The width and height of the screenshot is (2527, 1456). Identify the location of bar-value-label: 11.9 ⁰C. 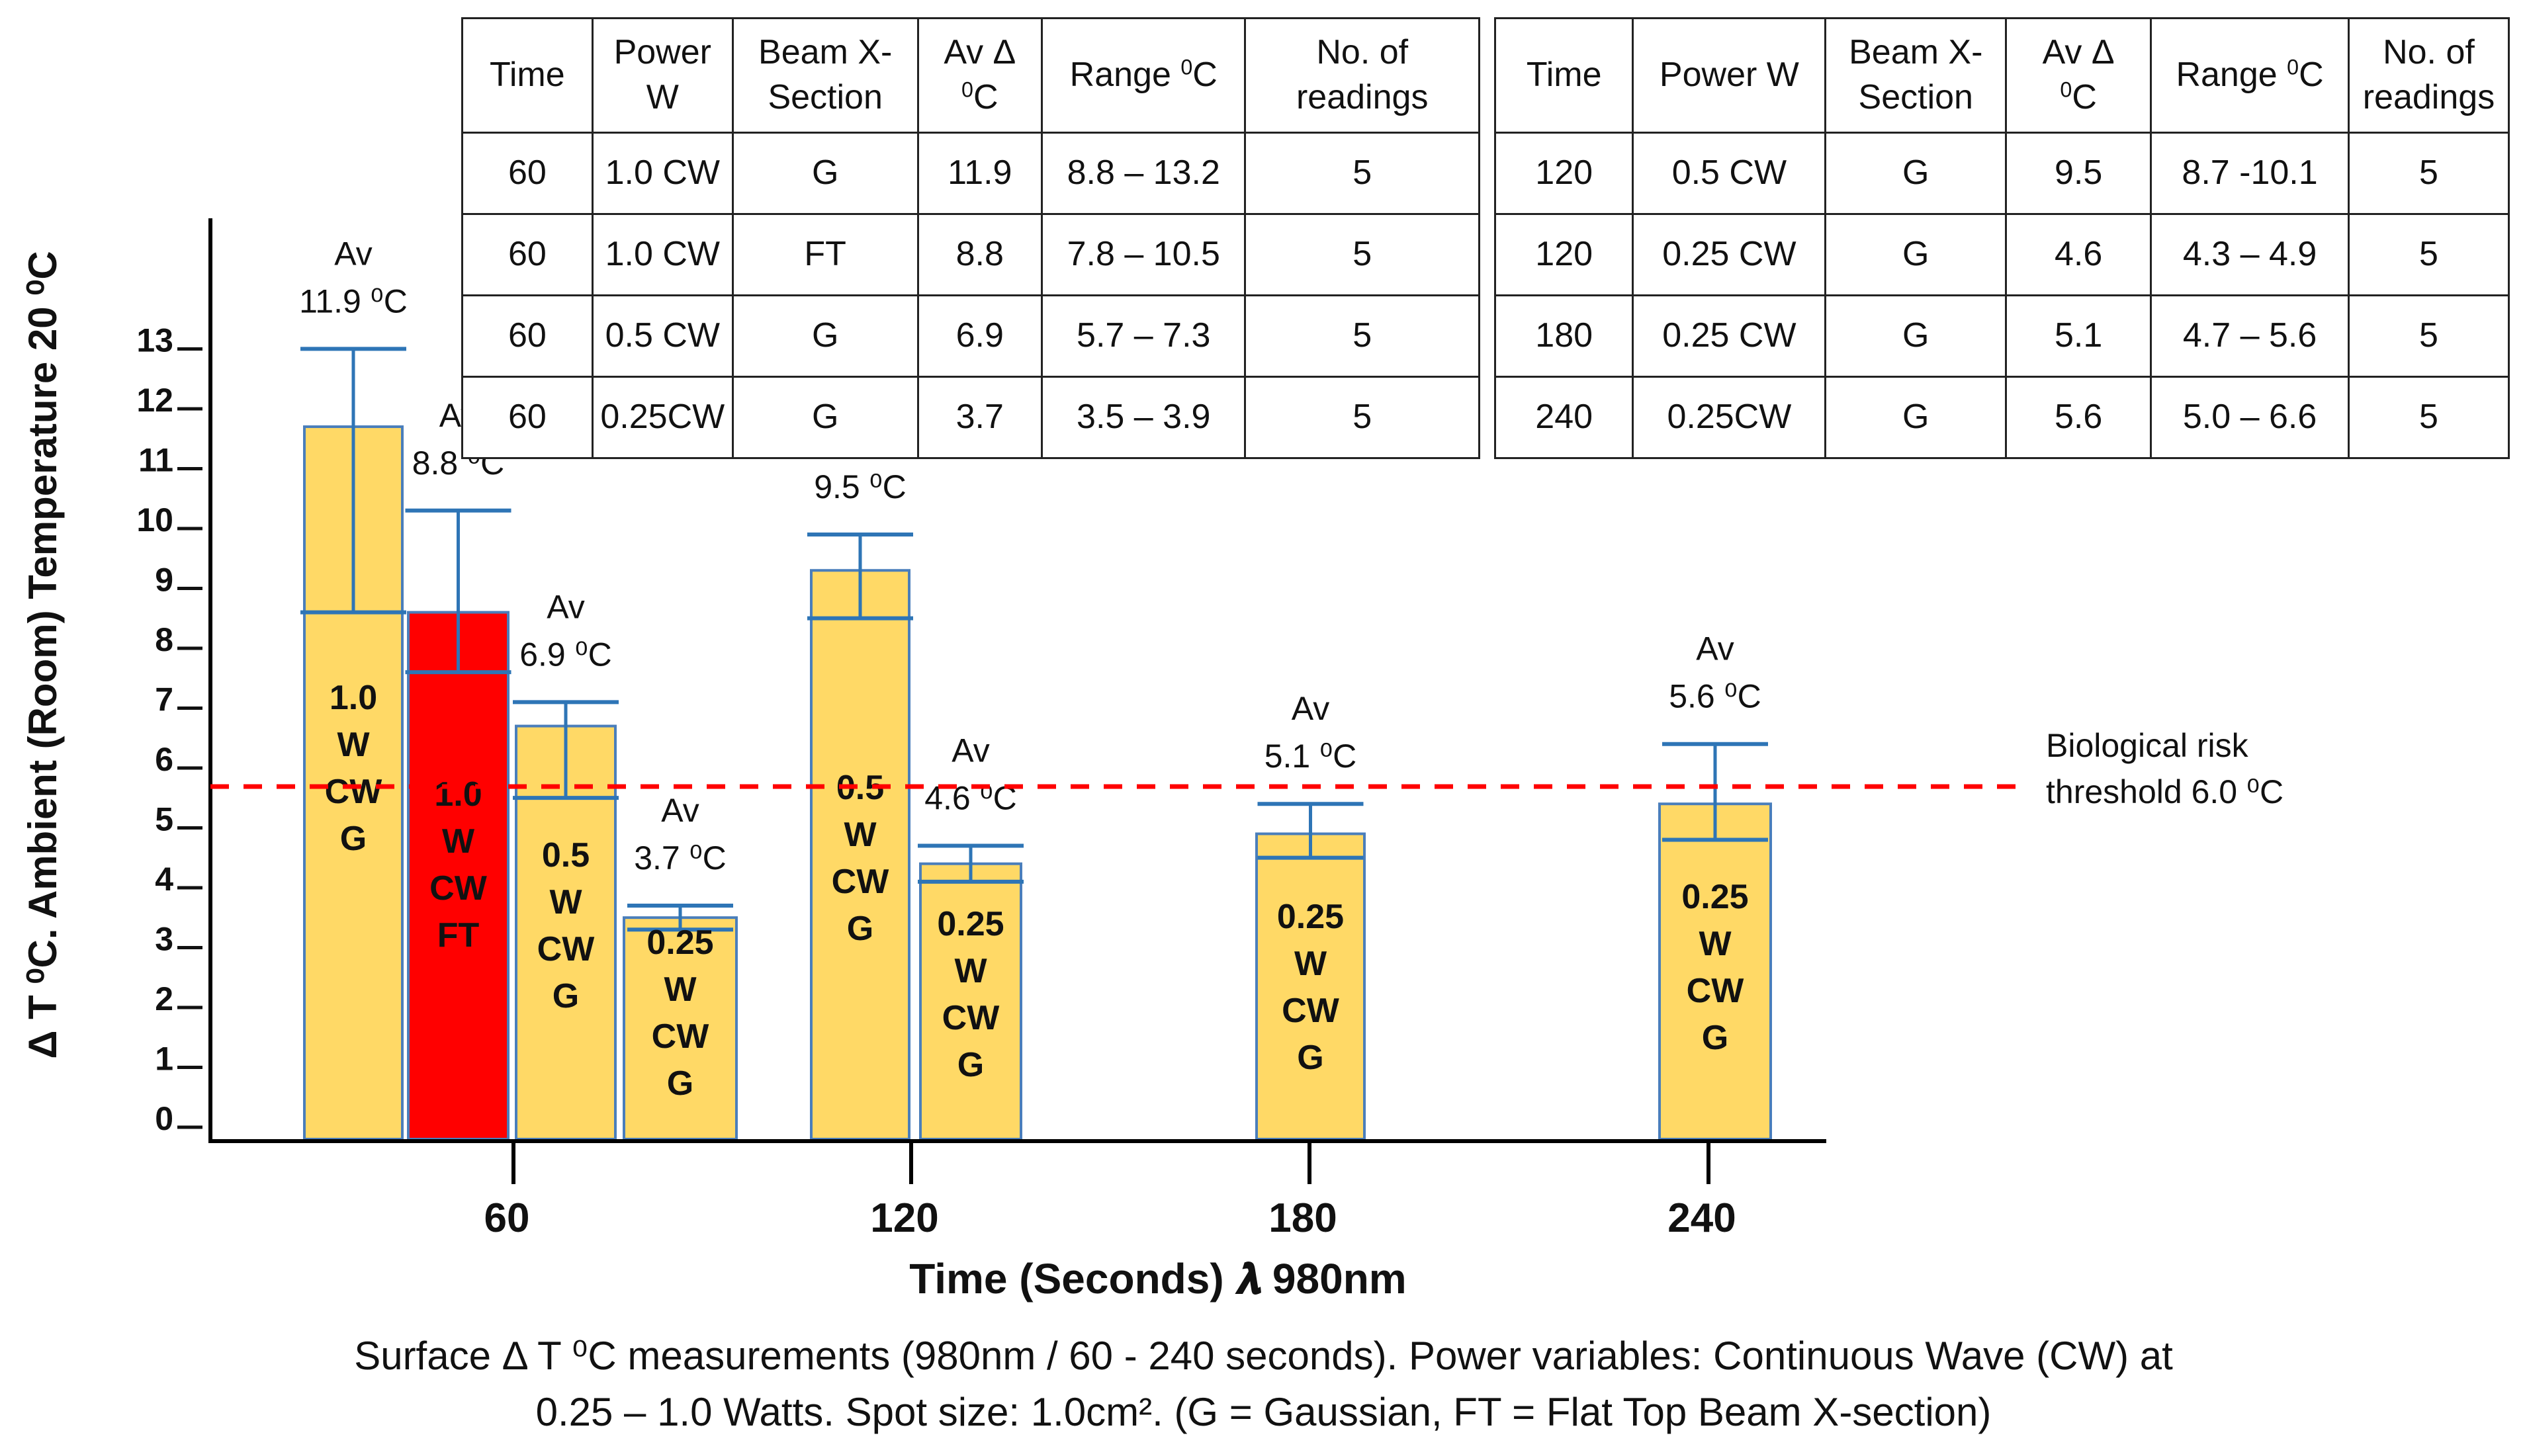
(353, 301).